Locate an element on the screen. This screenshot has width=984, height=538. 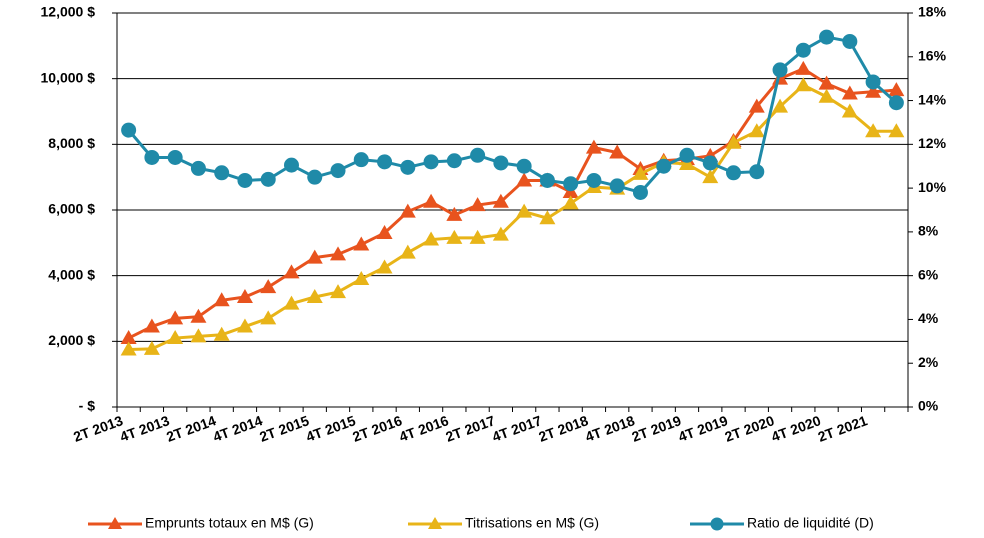
x-tick-label: 4T 2018 is located at coordinates (610, 428).